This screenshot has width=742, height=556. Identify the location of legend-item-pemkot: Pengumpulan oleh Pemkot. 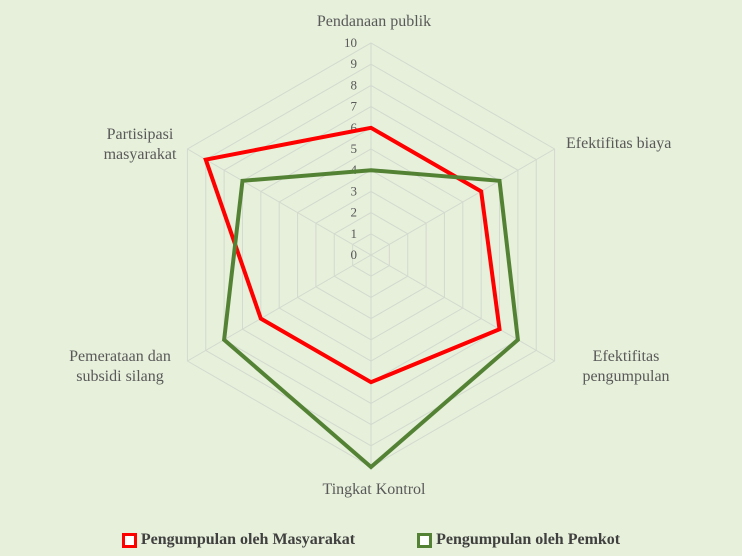
(518, 540).